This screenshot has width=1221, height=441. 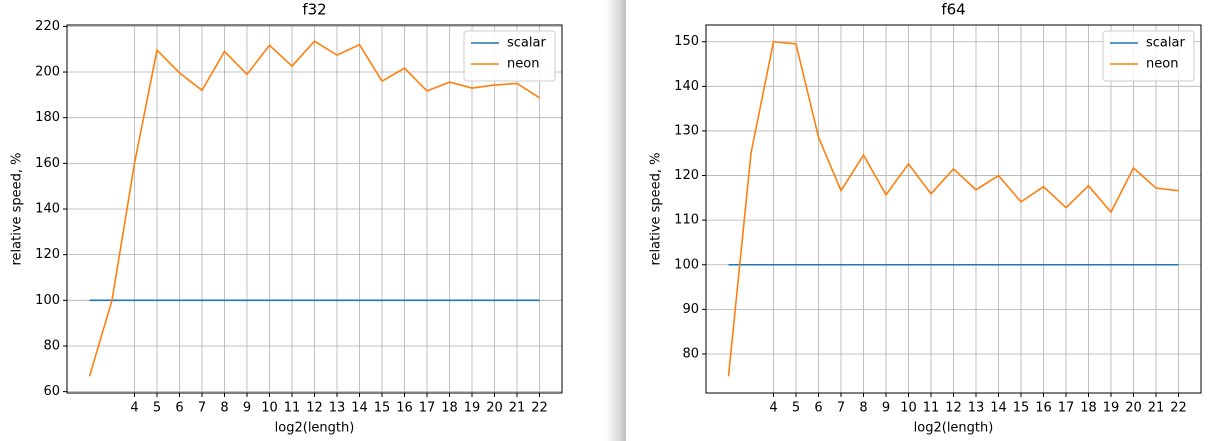 I want to click on y-tick-label: 160, so click(x=47, y=163).